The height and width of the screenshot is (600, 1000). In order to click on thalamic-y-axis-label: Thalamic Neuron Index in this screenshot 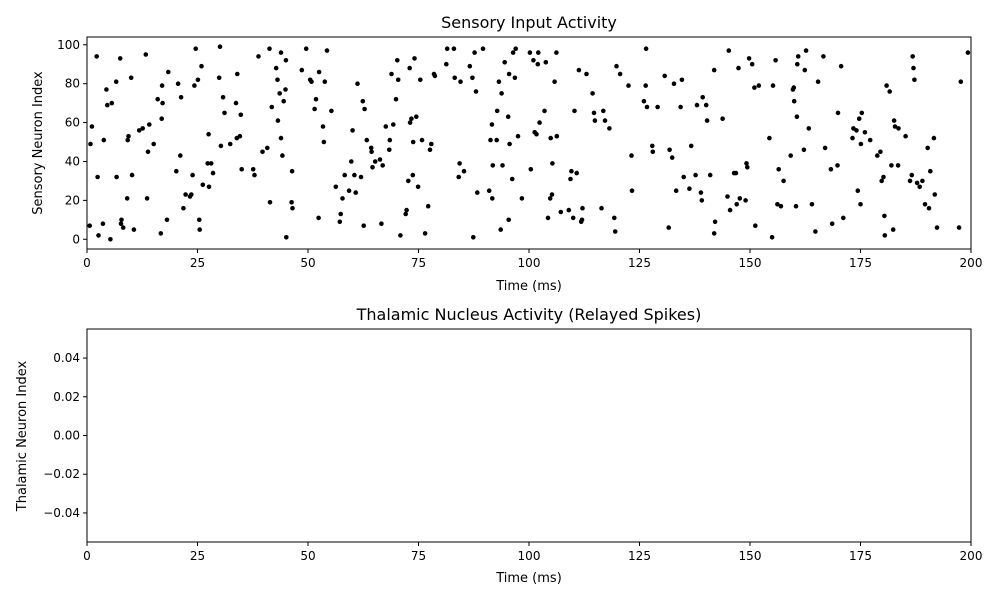, I will do `click(22, 436)`.